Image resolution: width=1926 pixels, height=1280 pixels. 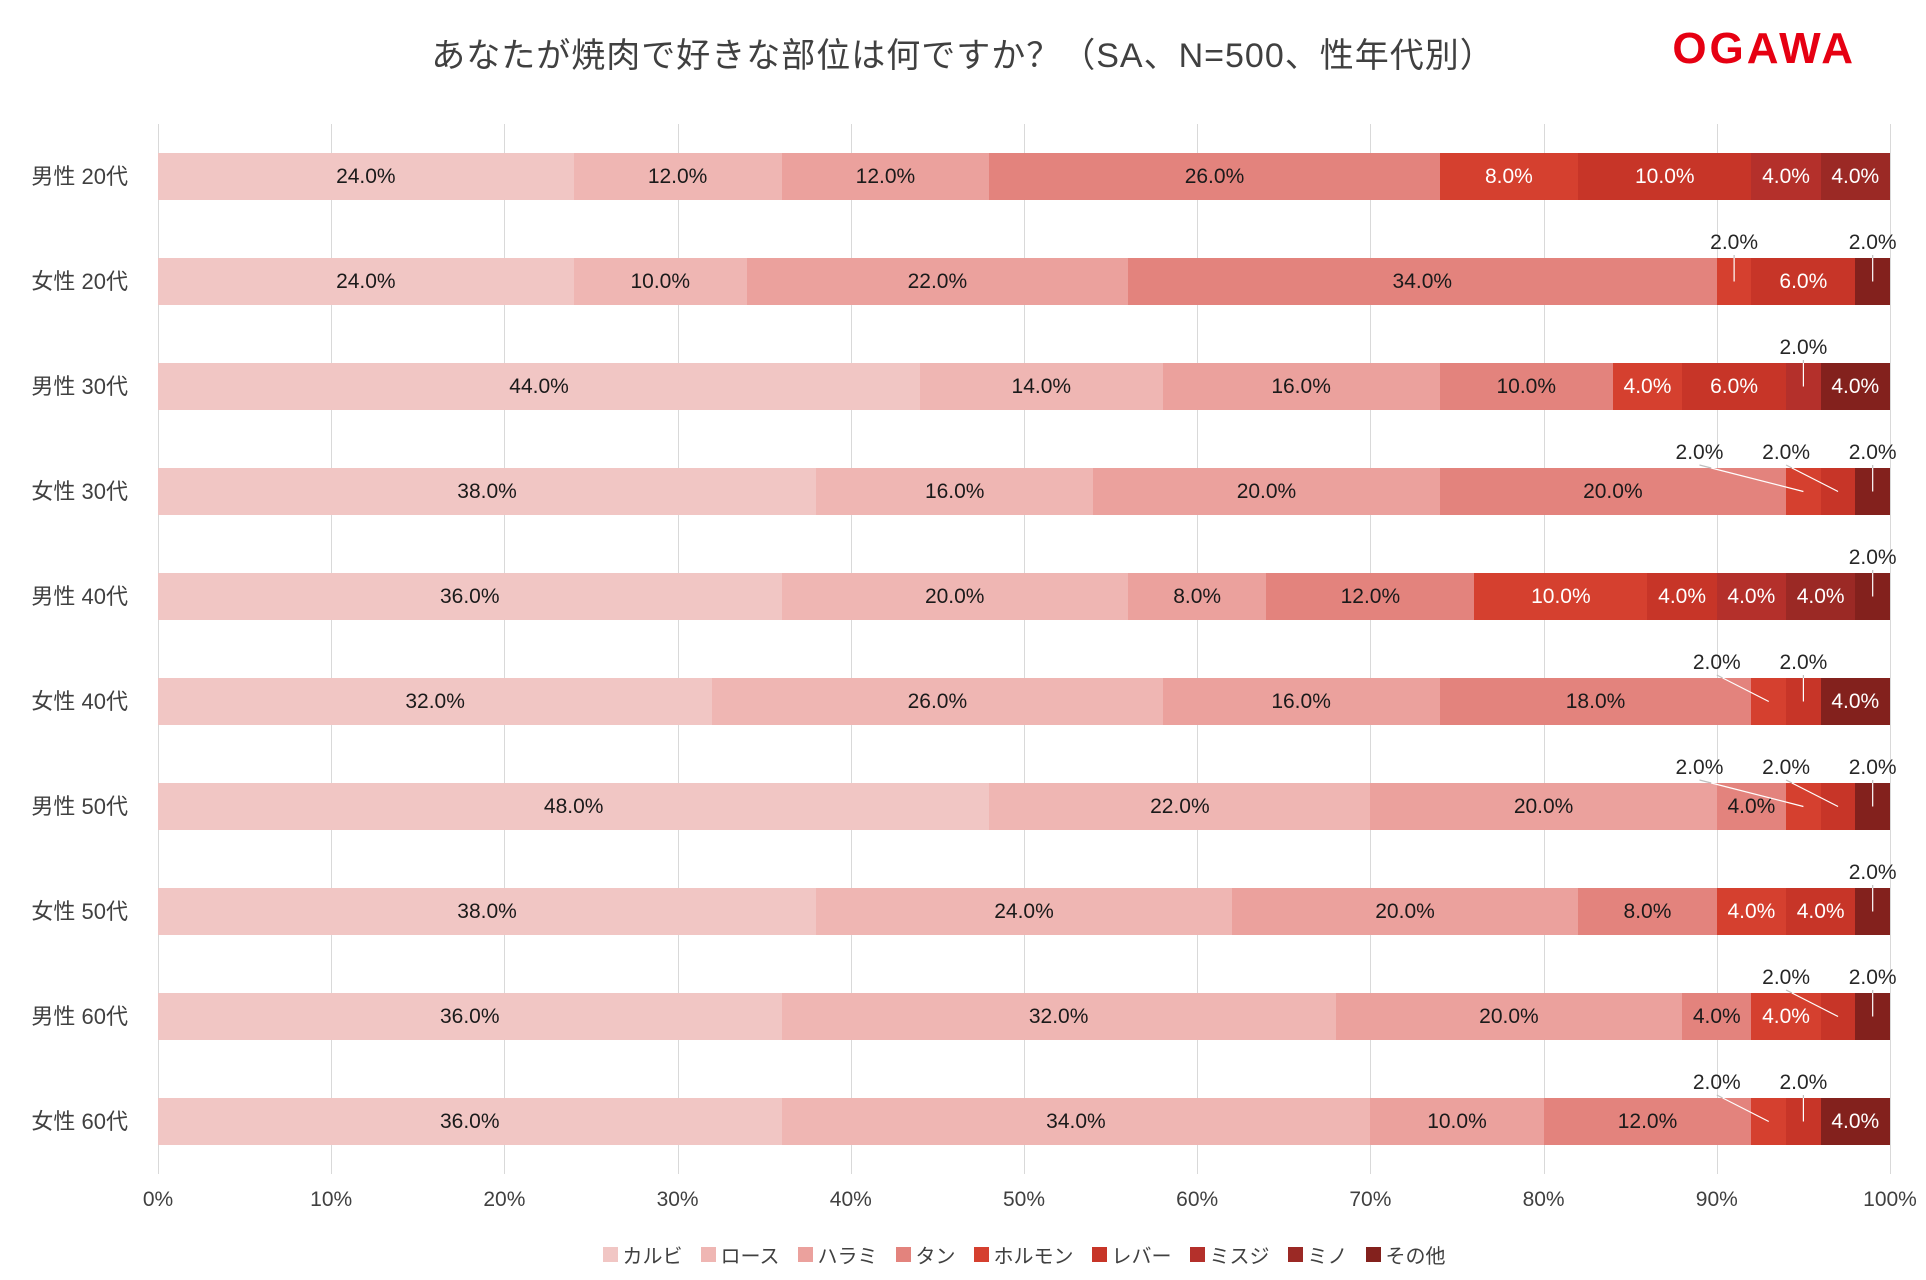 I want to click on bar-value-label: 8.0%, so click(x=1197, y=596).